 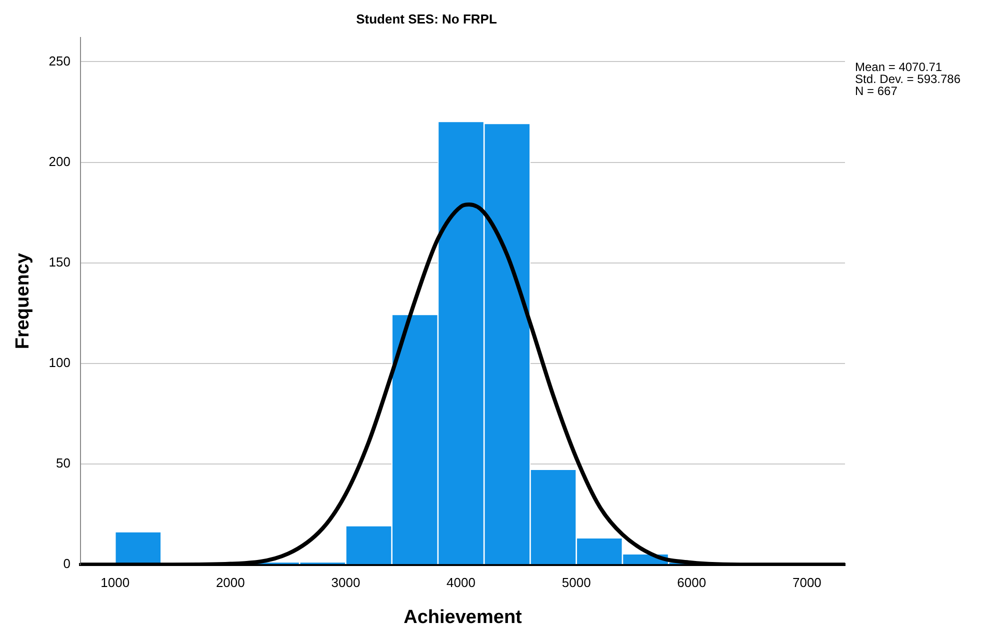 I want to click on y-tick-label: 200, so click(x=59, y=161).